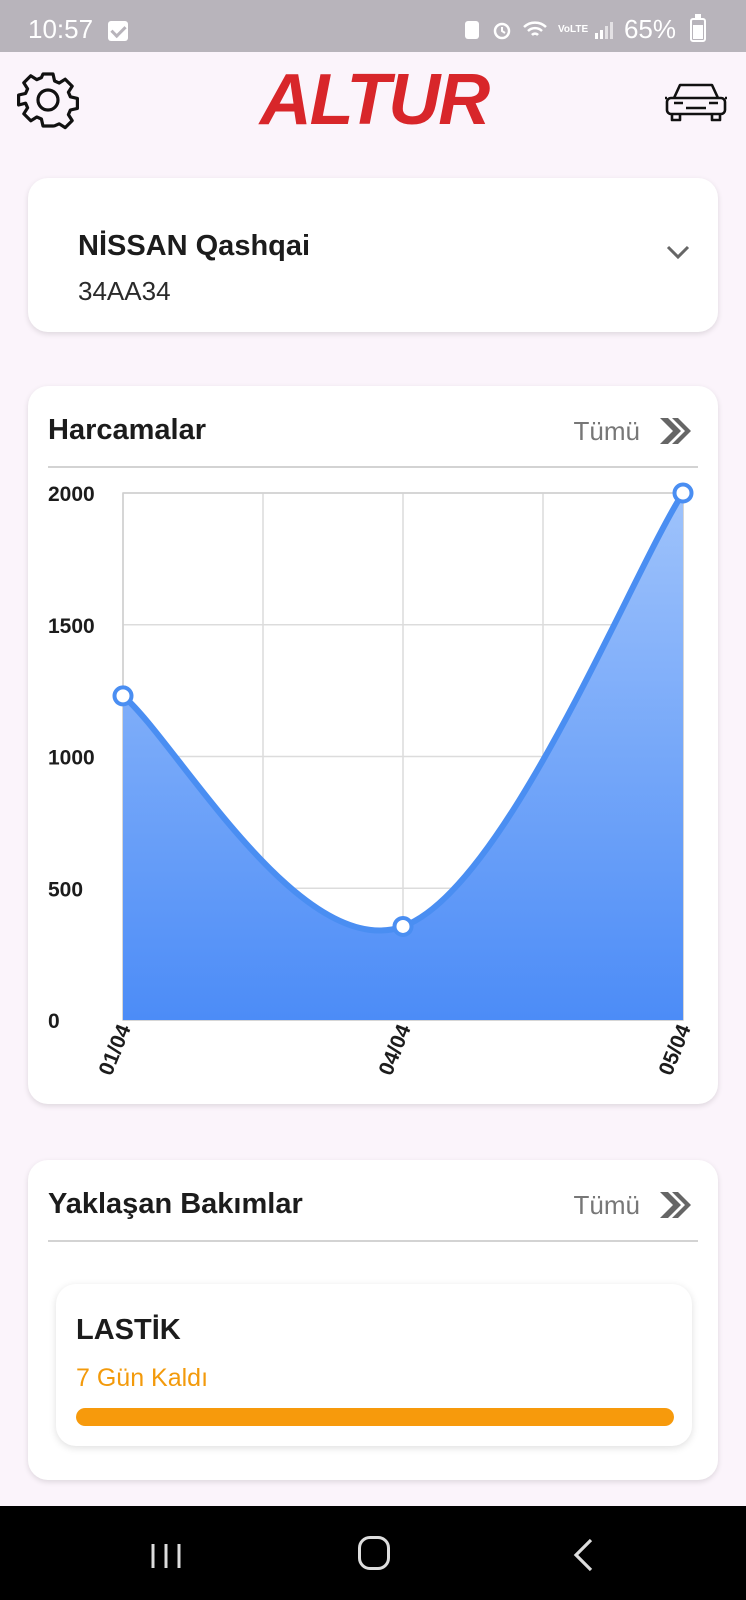  Describe the element at coordinates (373, 26) in the screenshot. I see `status-bar: 10:57 VoLTE 65%` at that location.